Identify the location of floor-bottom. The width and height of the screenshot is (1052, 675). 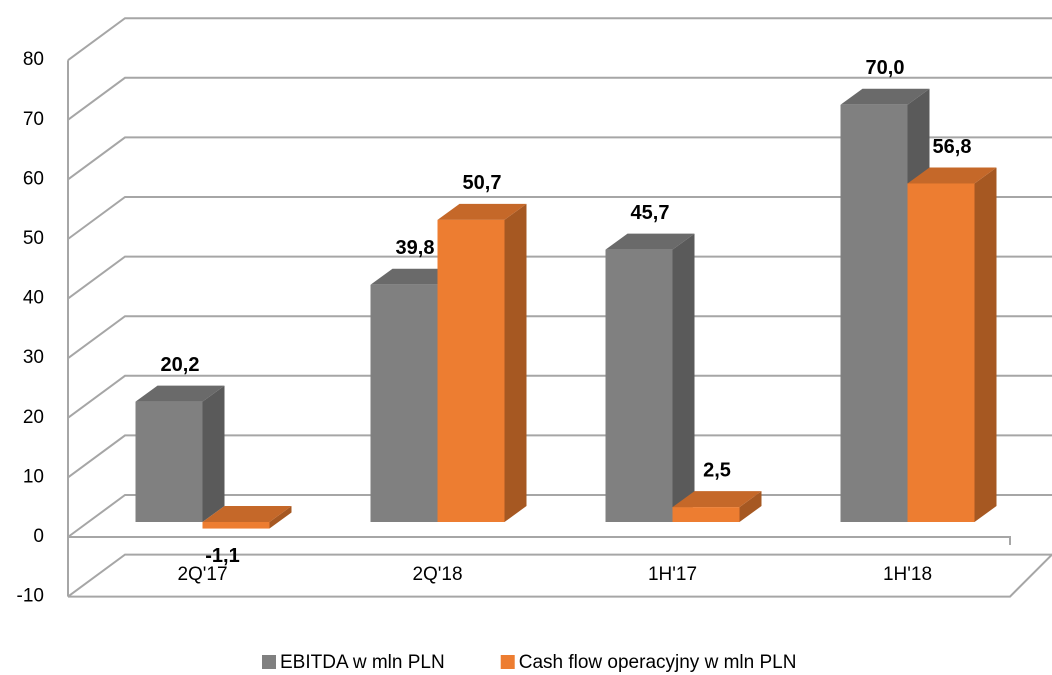
(560, 575).